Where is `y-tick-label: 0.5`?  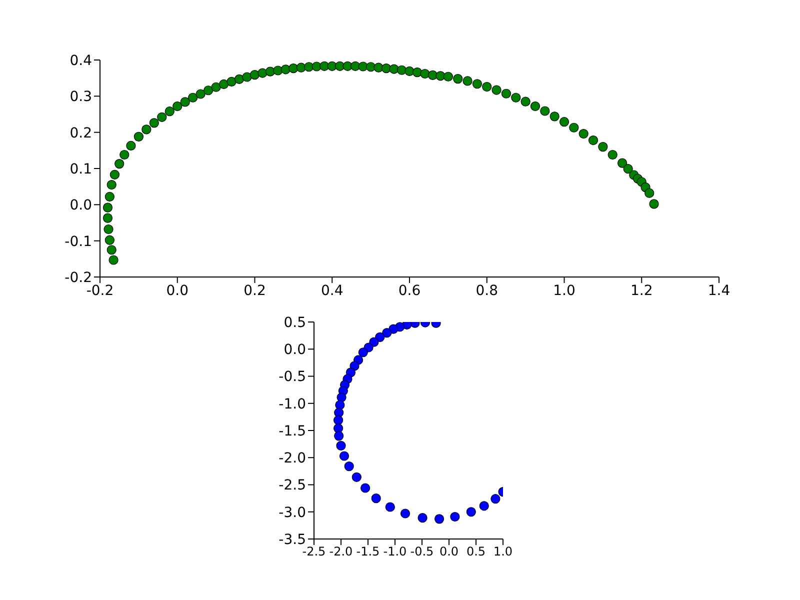
y-tick-label: 0.5 is located at coordinates (295, 322).